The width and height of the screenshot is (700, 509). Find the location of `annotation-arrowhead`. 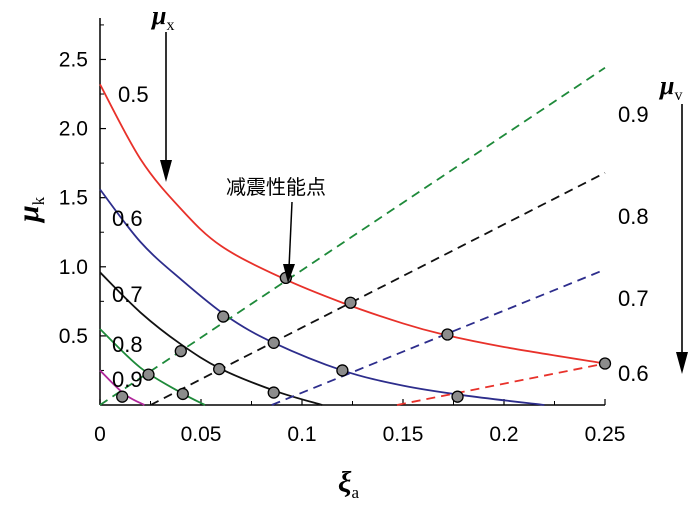

annotation-arrowhead is located at coordinates (289, 273).